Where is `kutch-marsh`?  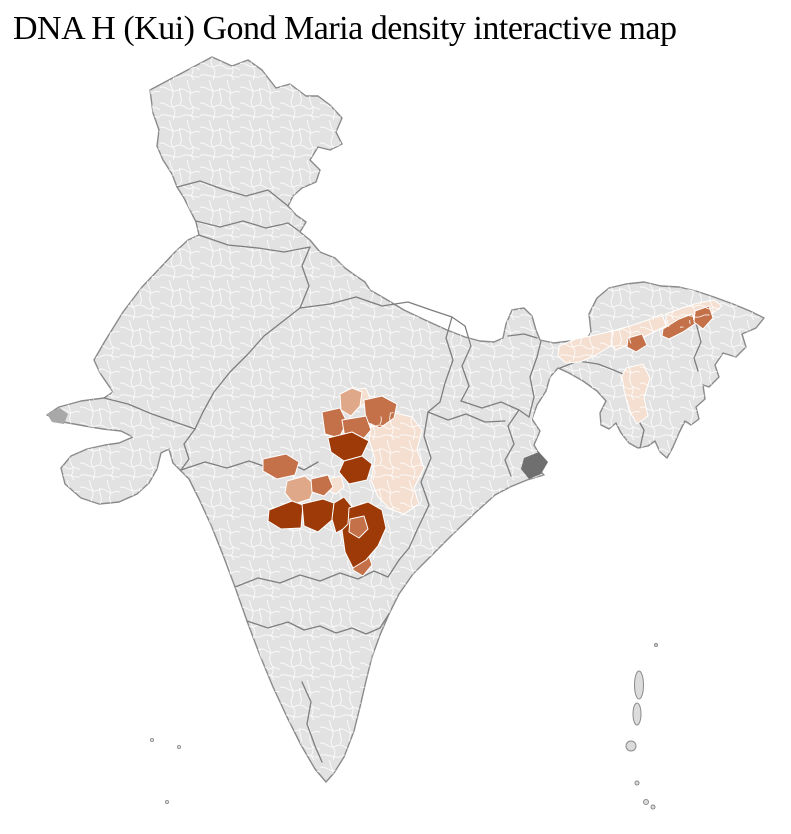
kutch-marsh is located at coordinates (57, 416).